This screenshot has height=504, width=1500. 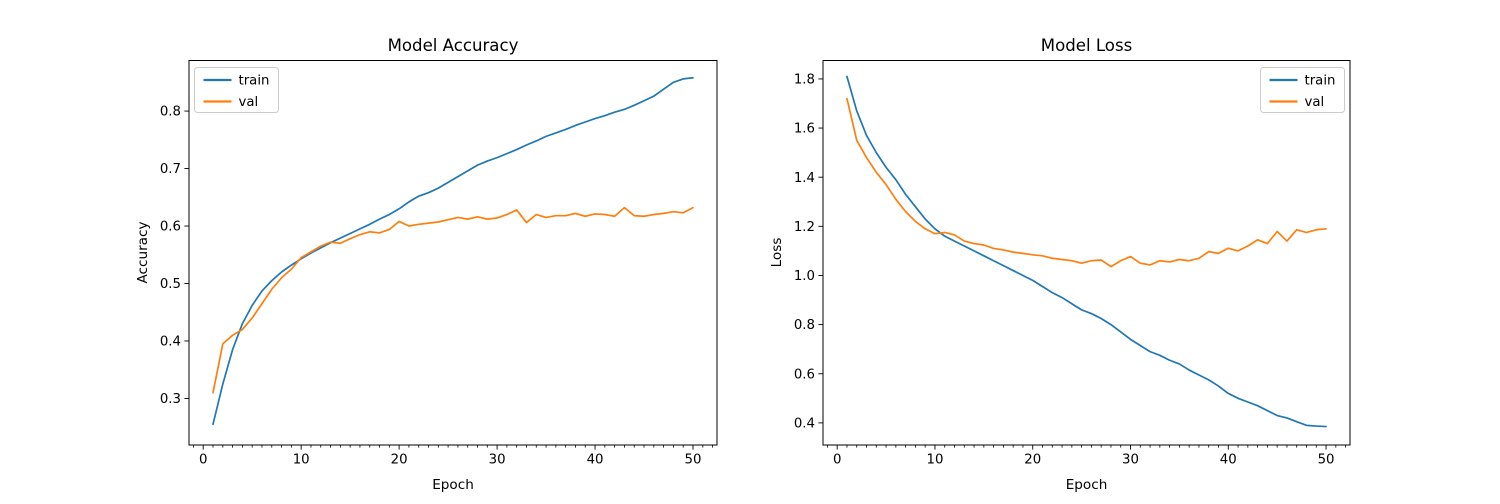 What do you see at coordinates (804, 276) in the screenshot?
I see `y-tick-label: 1.0` at bounding box center [804, 276].